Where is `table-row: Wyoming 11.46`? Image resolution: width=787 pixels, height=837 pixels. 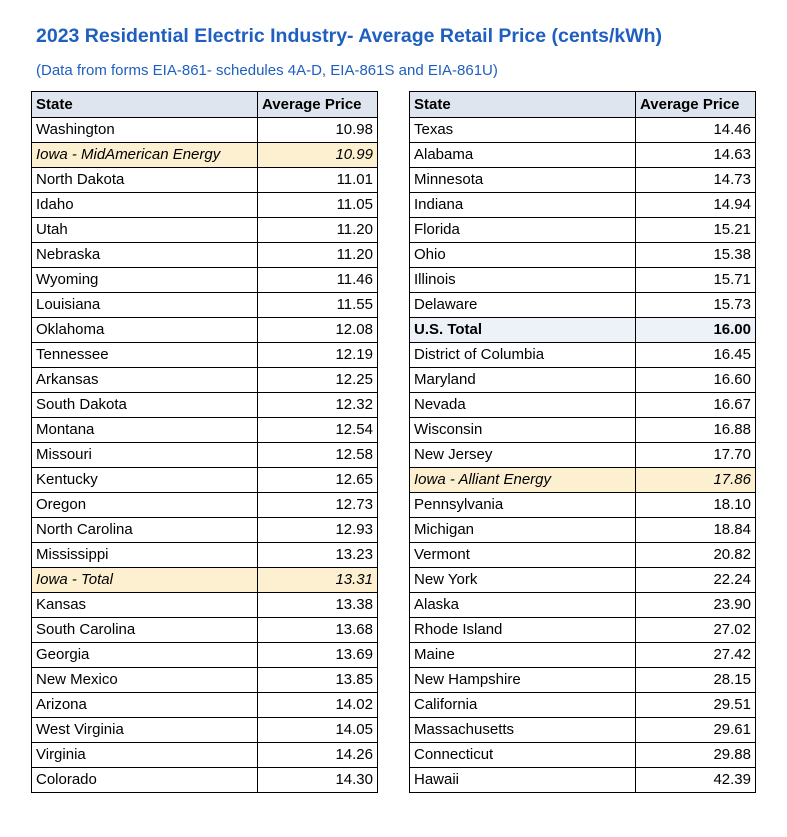 table-row: Wyoming 11.46 is located at coordinates (204, 280).